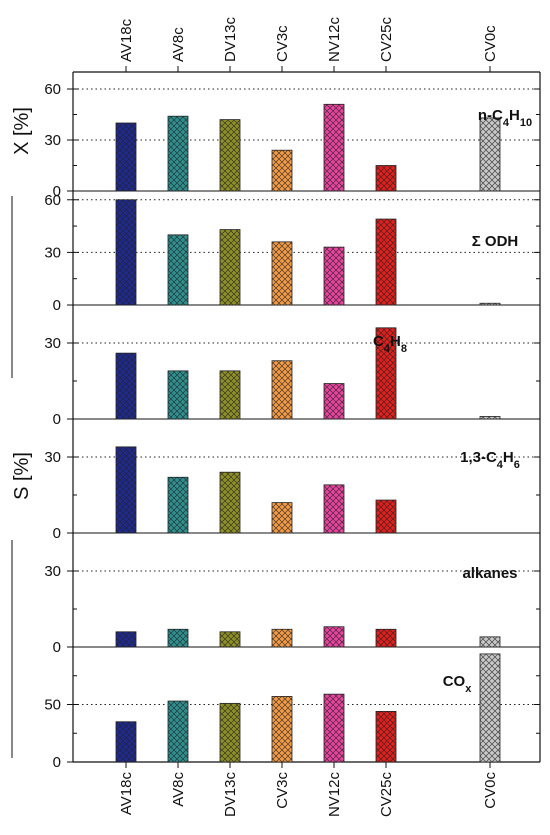 This screenshot has height=835, width=550. What do you see at coordinates (178, 789) in the screenshot?
I see `x-tick-label-bottom: AV8c` at bounding box center [178, 789].